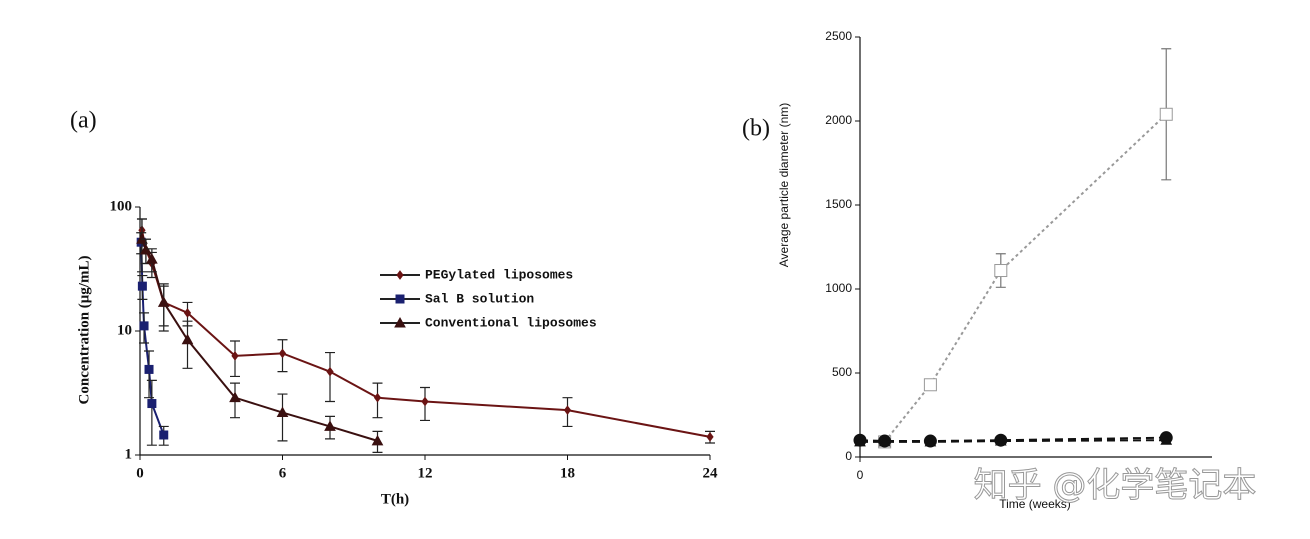  Describe the element at coordinates (425, 473) in the screenshot. I see `x-tick-label: 12` at that location.